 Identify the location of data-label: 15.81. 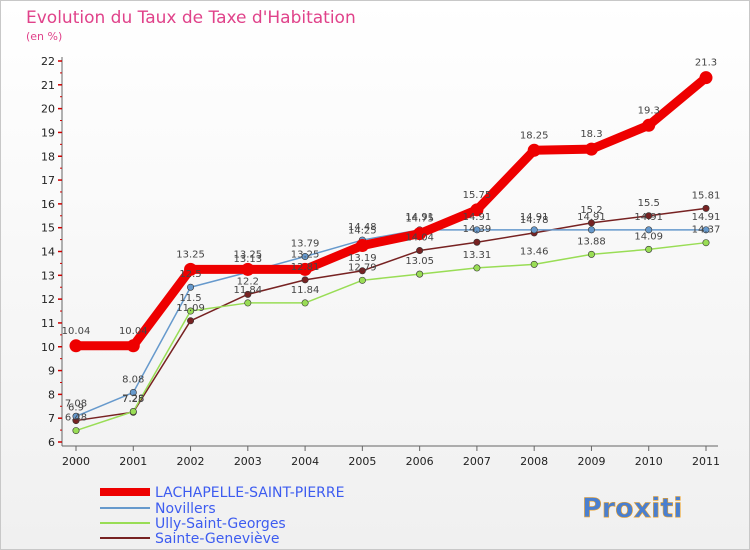
(706, 195).